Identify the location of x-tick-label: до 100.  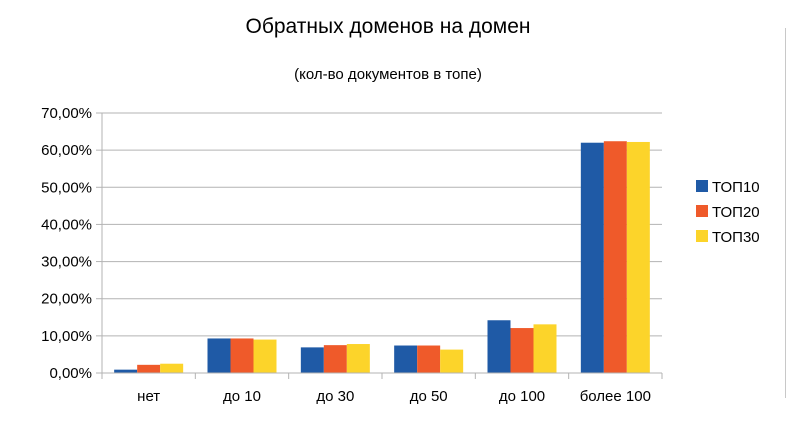
(522, 396).